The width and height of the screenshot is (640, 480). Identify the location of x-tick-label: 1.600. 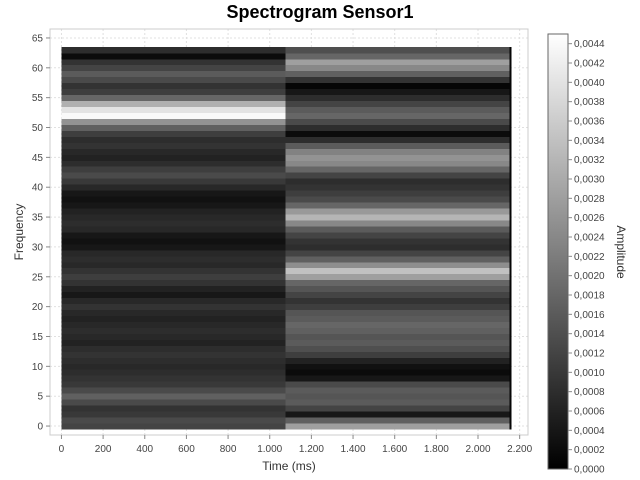
(394, 449).